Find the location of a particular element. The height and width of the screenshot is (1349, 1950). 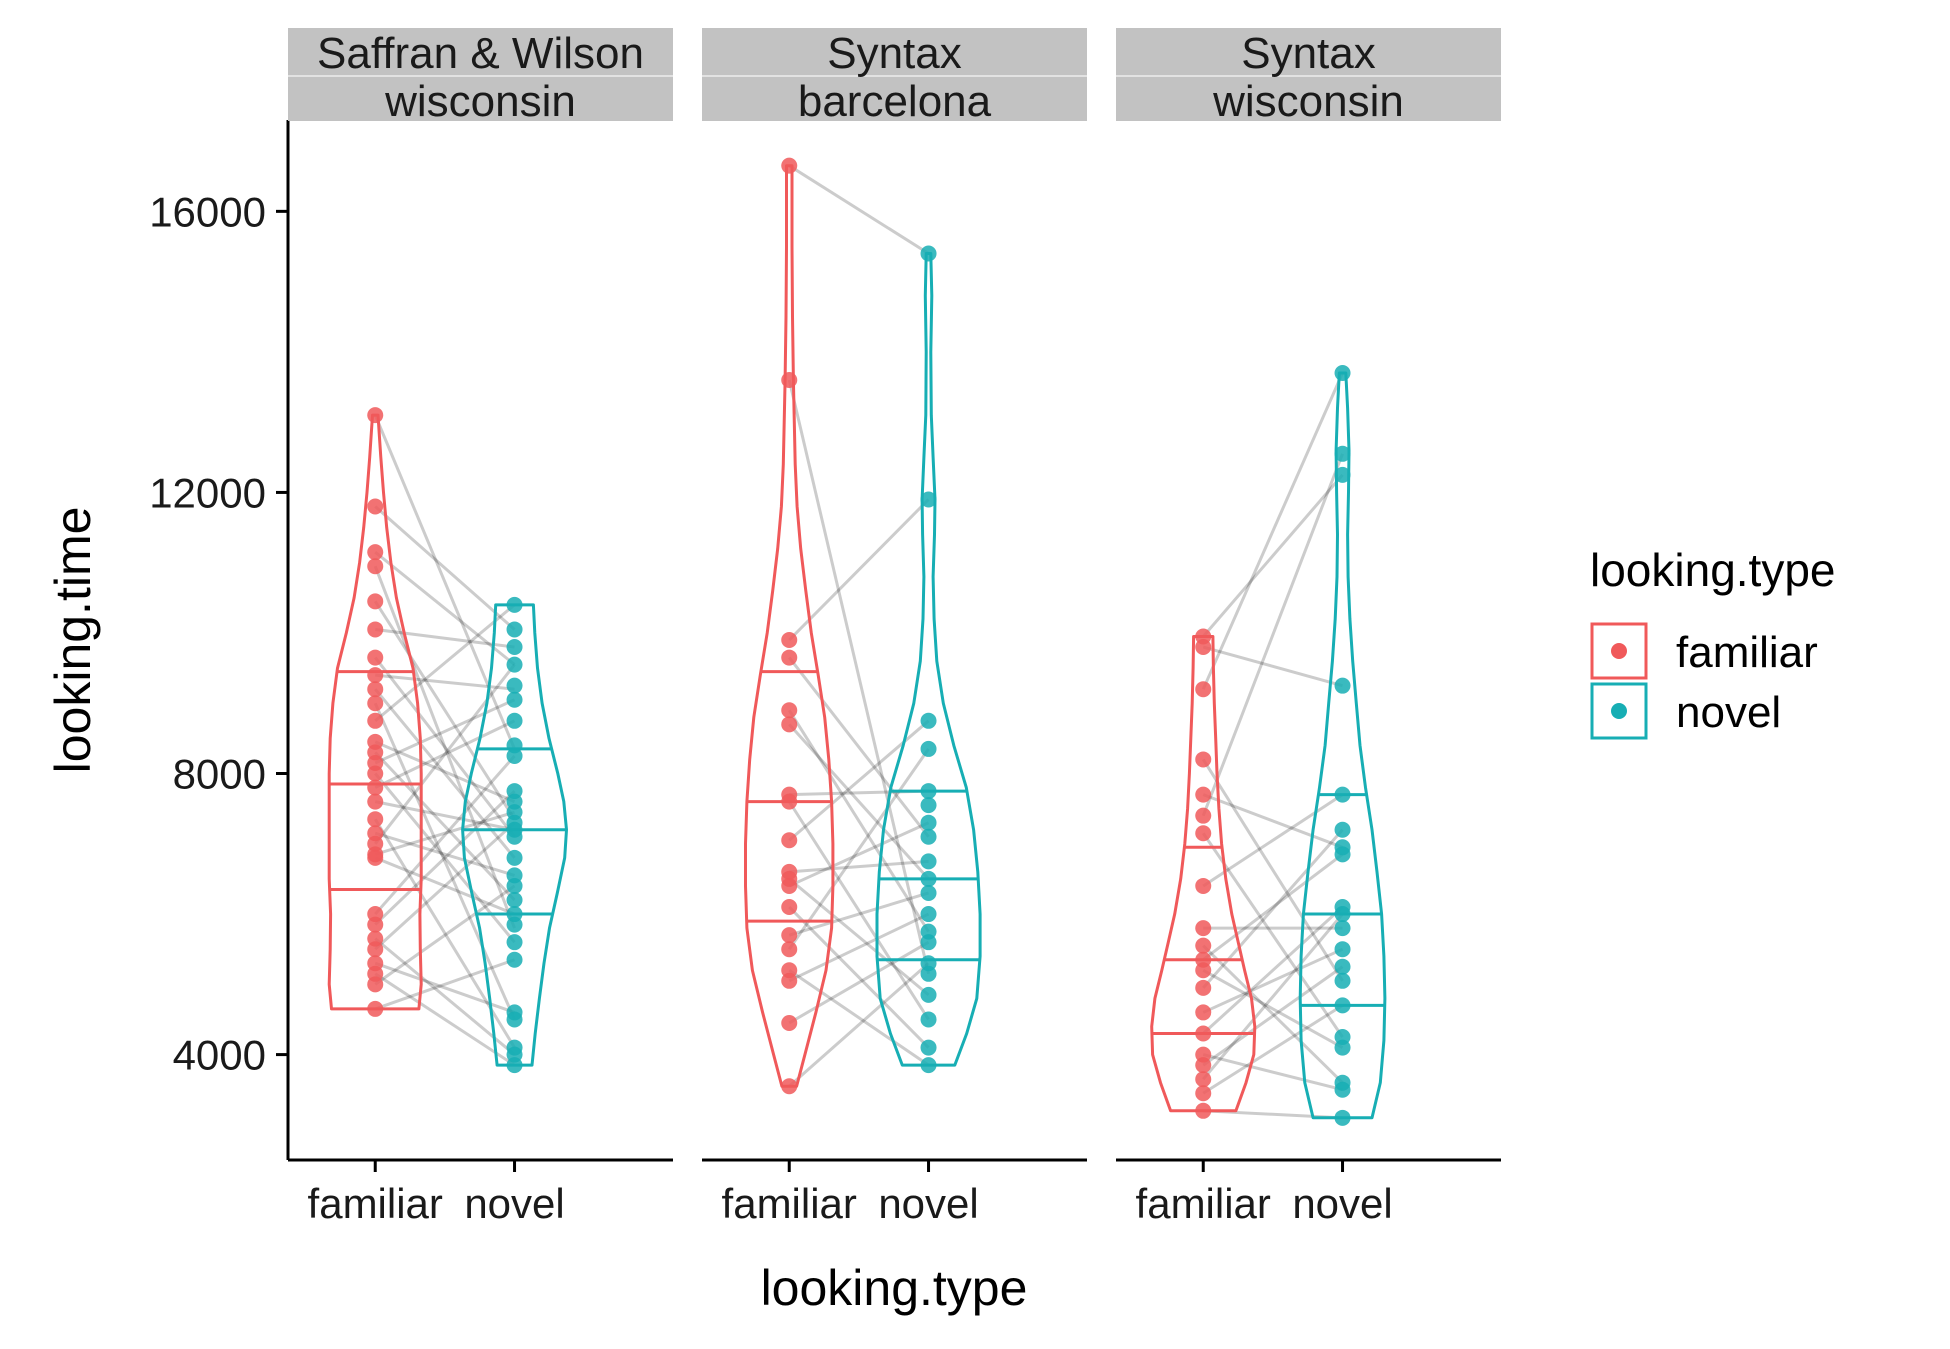

x-tick-label: novel is located at coordinates (514, 1203).